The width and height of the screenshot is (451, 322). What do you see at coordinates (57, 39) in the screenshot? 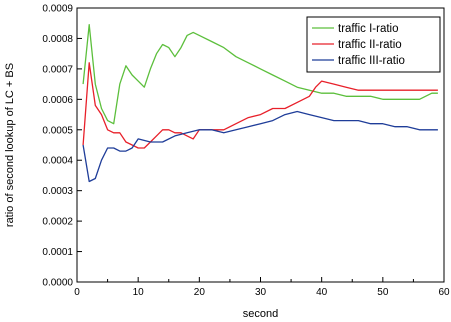
I see `y-tick-label: 0.0008` at bounding box center [57, 39].